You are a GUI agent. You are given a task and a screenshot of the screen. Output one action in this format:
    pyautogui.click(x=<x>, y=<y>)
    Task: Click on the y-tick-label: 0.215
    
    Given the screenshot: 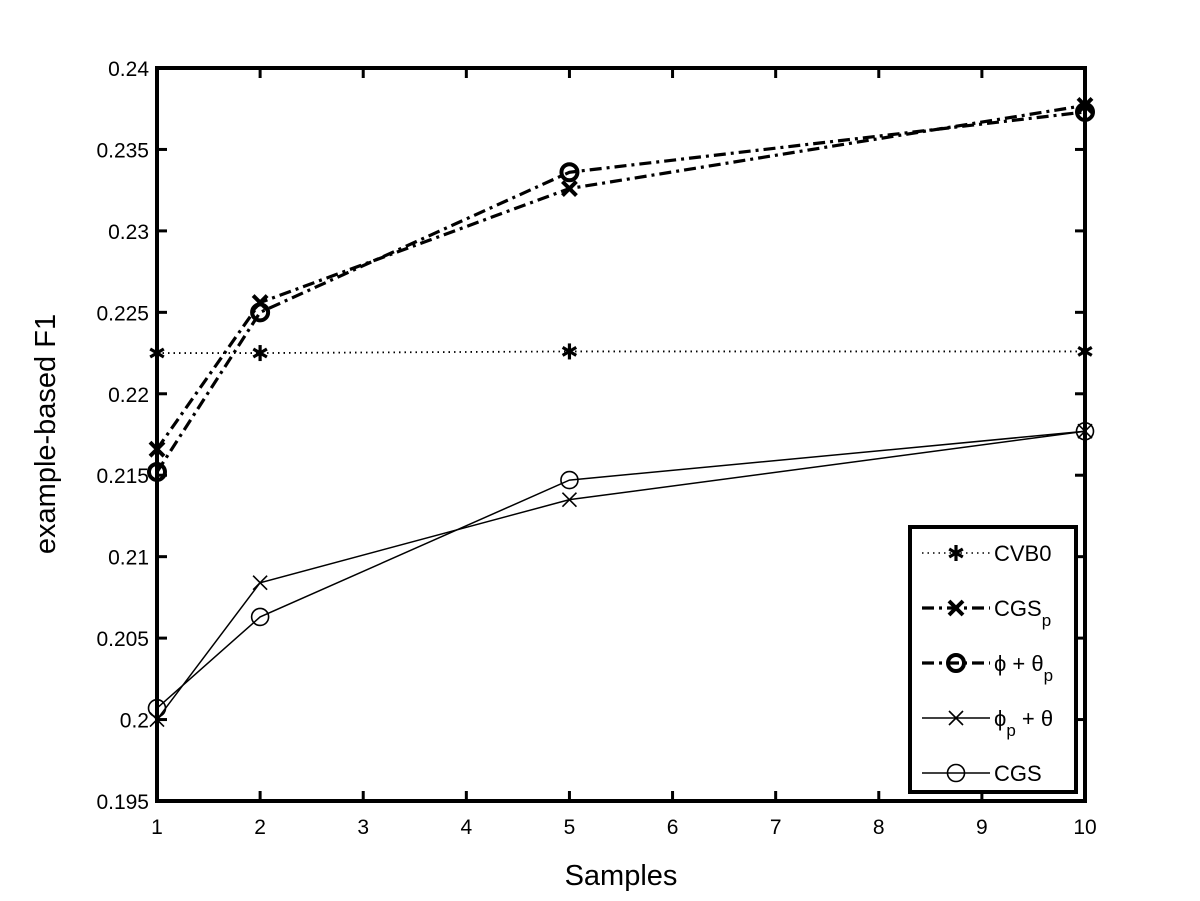 What is the action you would take?
    pyautogui.click(x=122, y=476)
    